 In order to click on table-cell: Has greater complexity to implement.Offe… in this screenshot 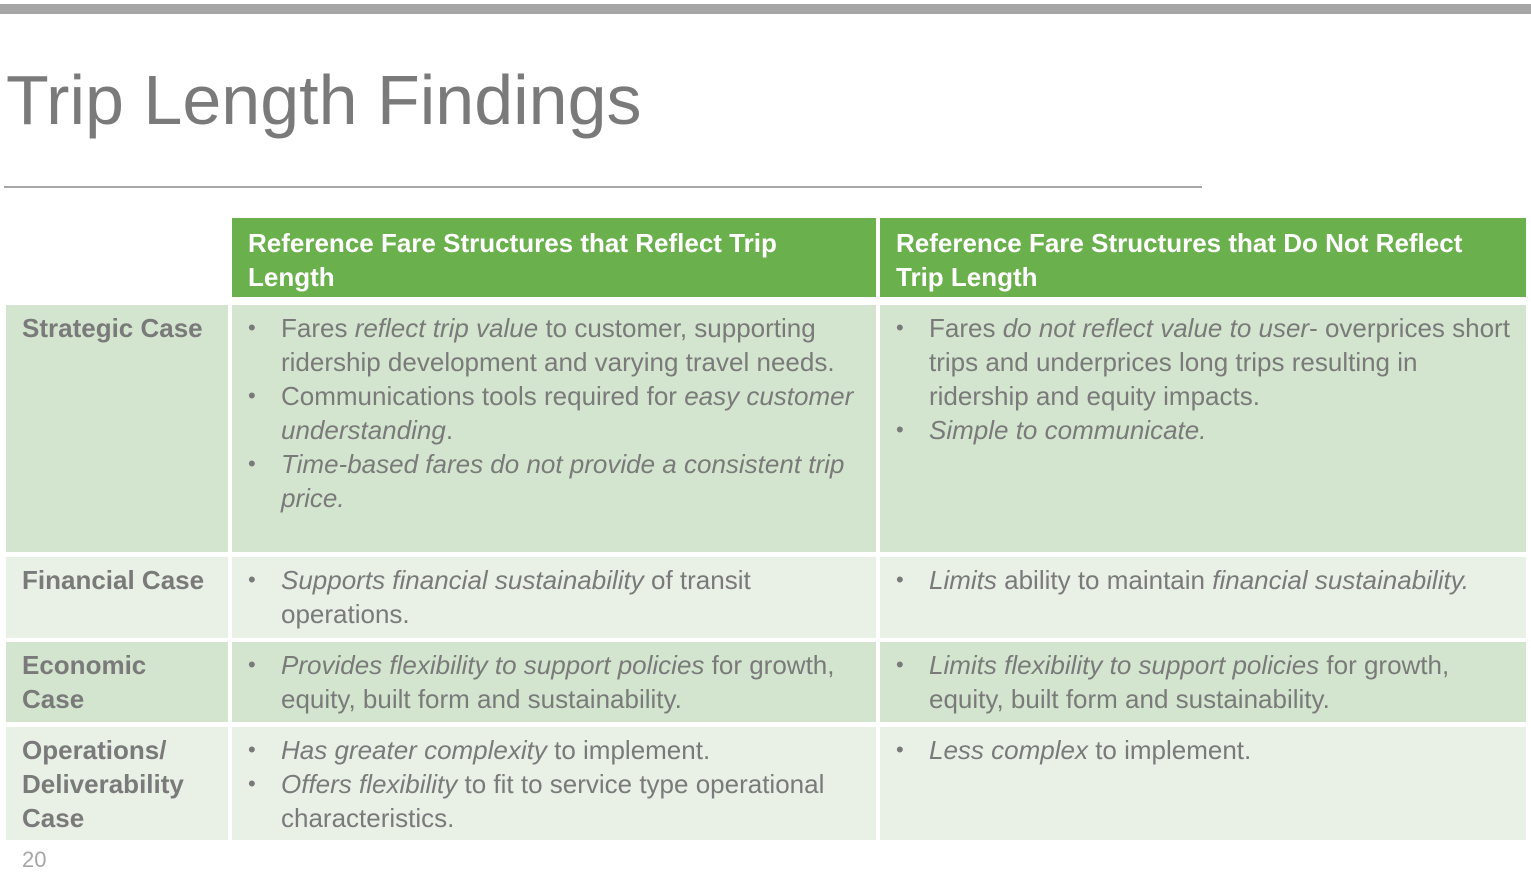, I will do `click(554, 783)`.